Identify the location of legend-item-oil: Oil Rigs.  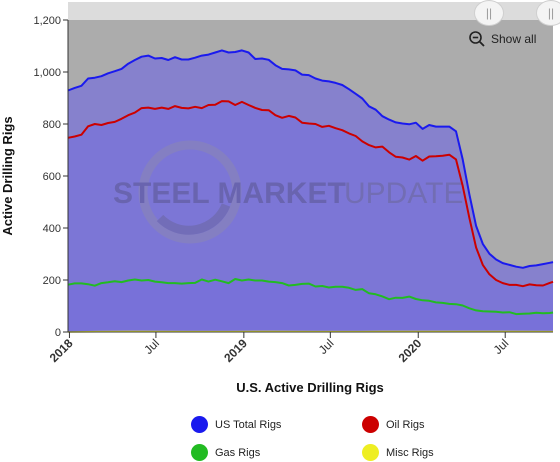
(393, 424).